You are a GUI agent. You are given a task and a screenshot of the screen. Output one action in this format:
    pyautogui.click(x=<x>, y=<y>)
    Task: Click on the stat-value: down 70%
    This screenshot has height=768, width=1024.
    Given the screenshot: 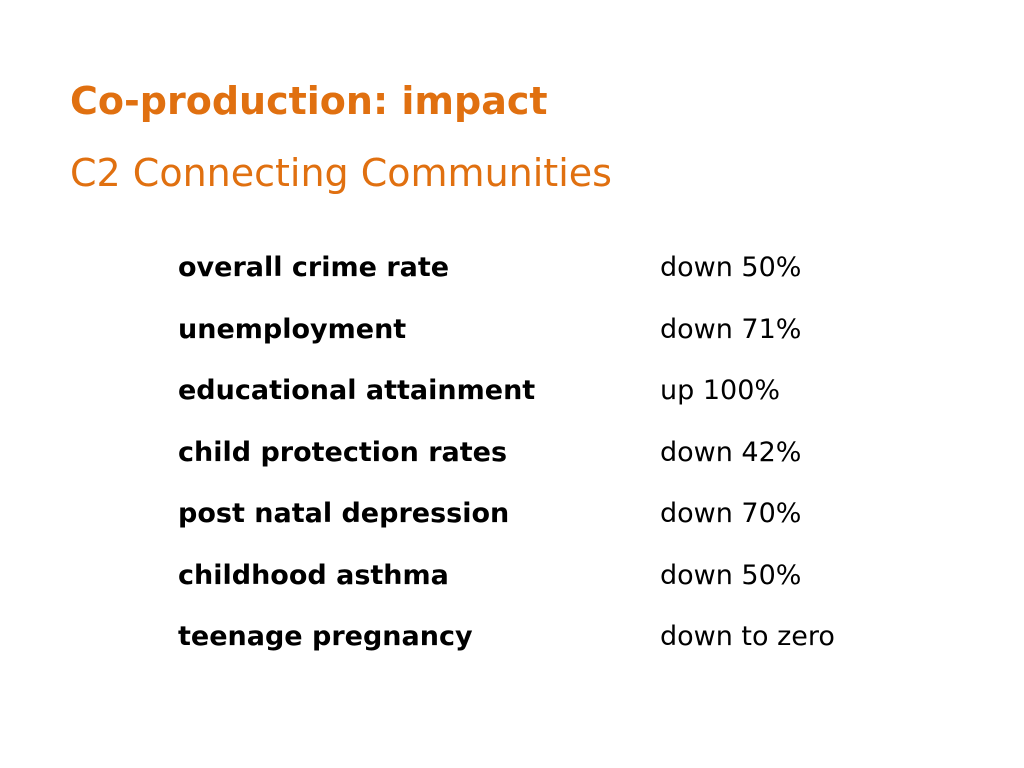 What is the action you would take?
    pyautogui.click(x=731, y=513)
    